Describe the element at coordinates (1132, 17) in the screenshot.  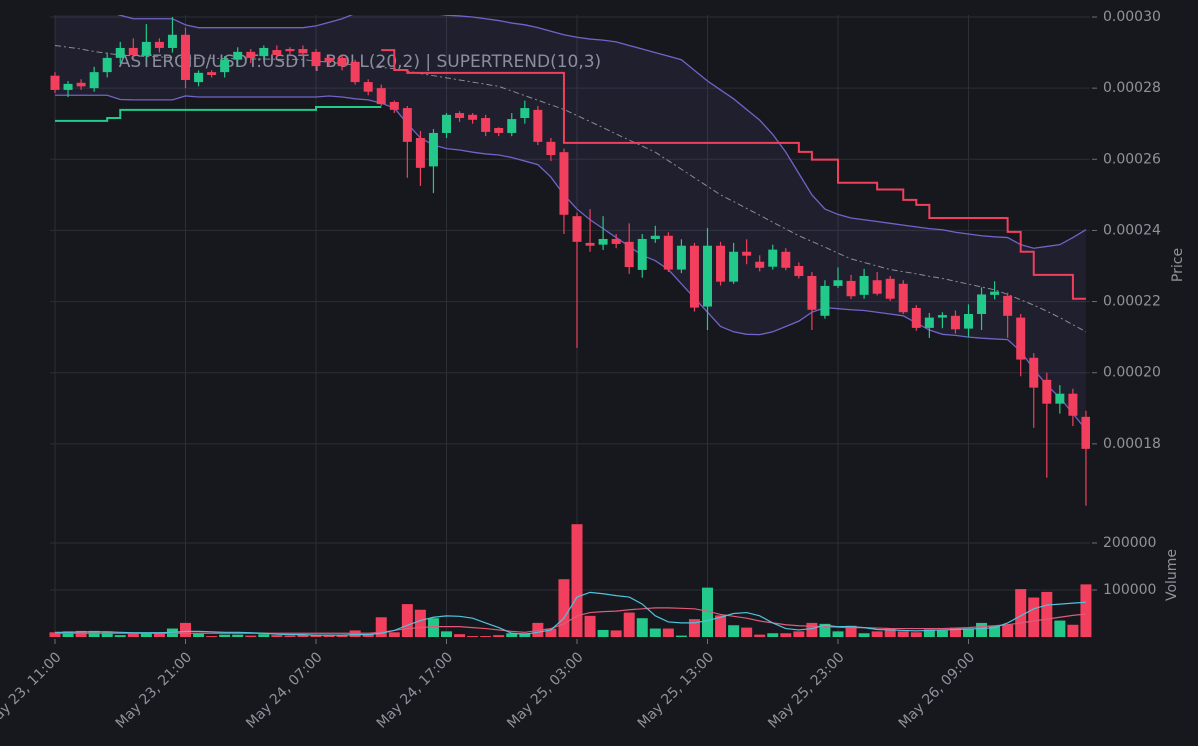
I see `y-tick-label: 0.00030` at that location.